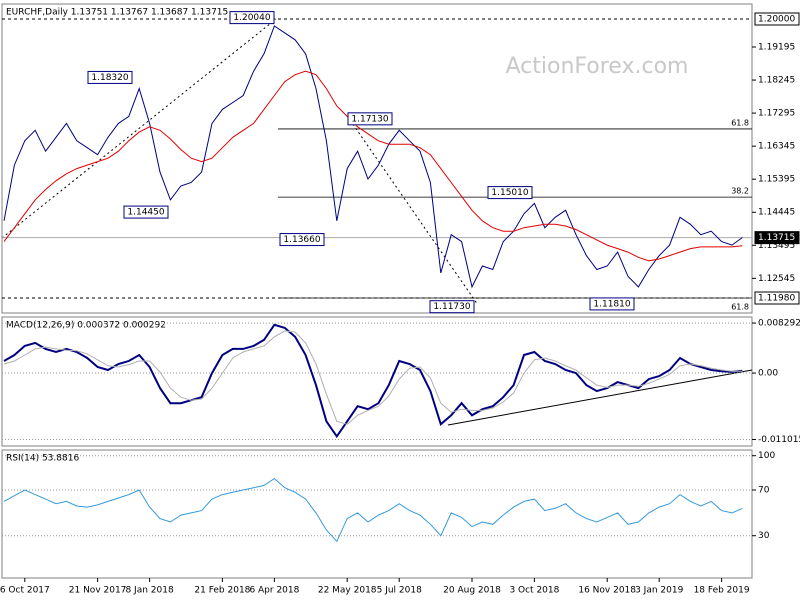 This screenshot has width=800, height=600. I want to click on x-tick-label: 6 Oct 2017, so click(25, 591).